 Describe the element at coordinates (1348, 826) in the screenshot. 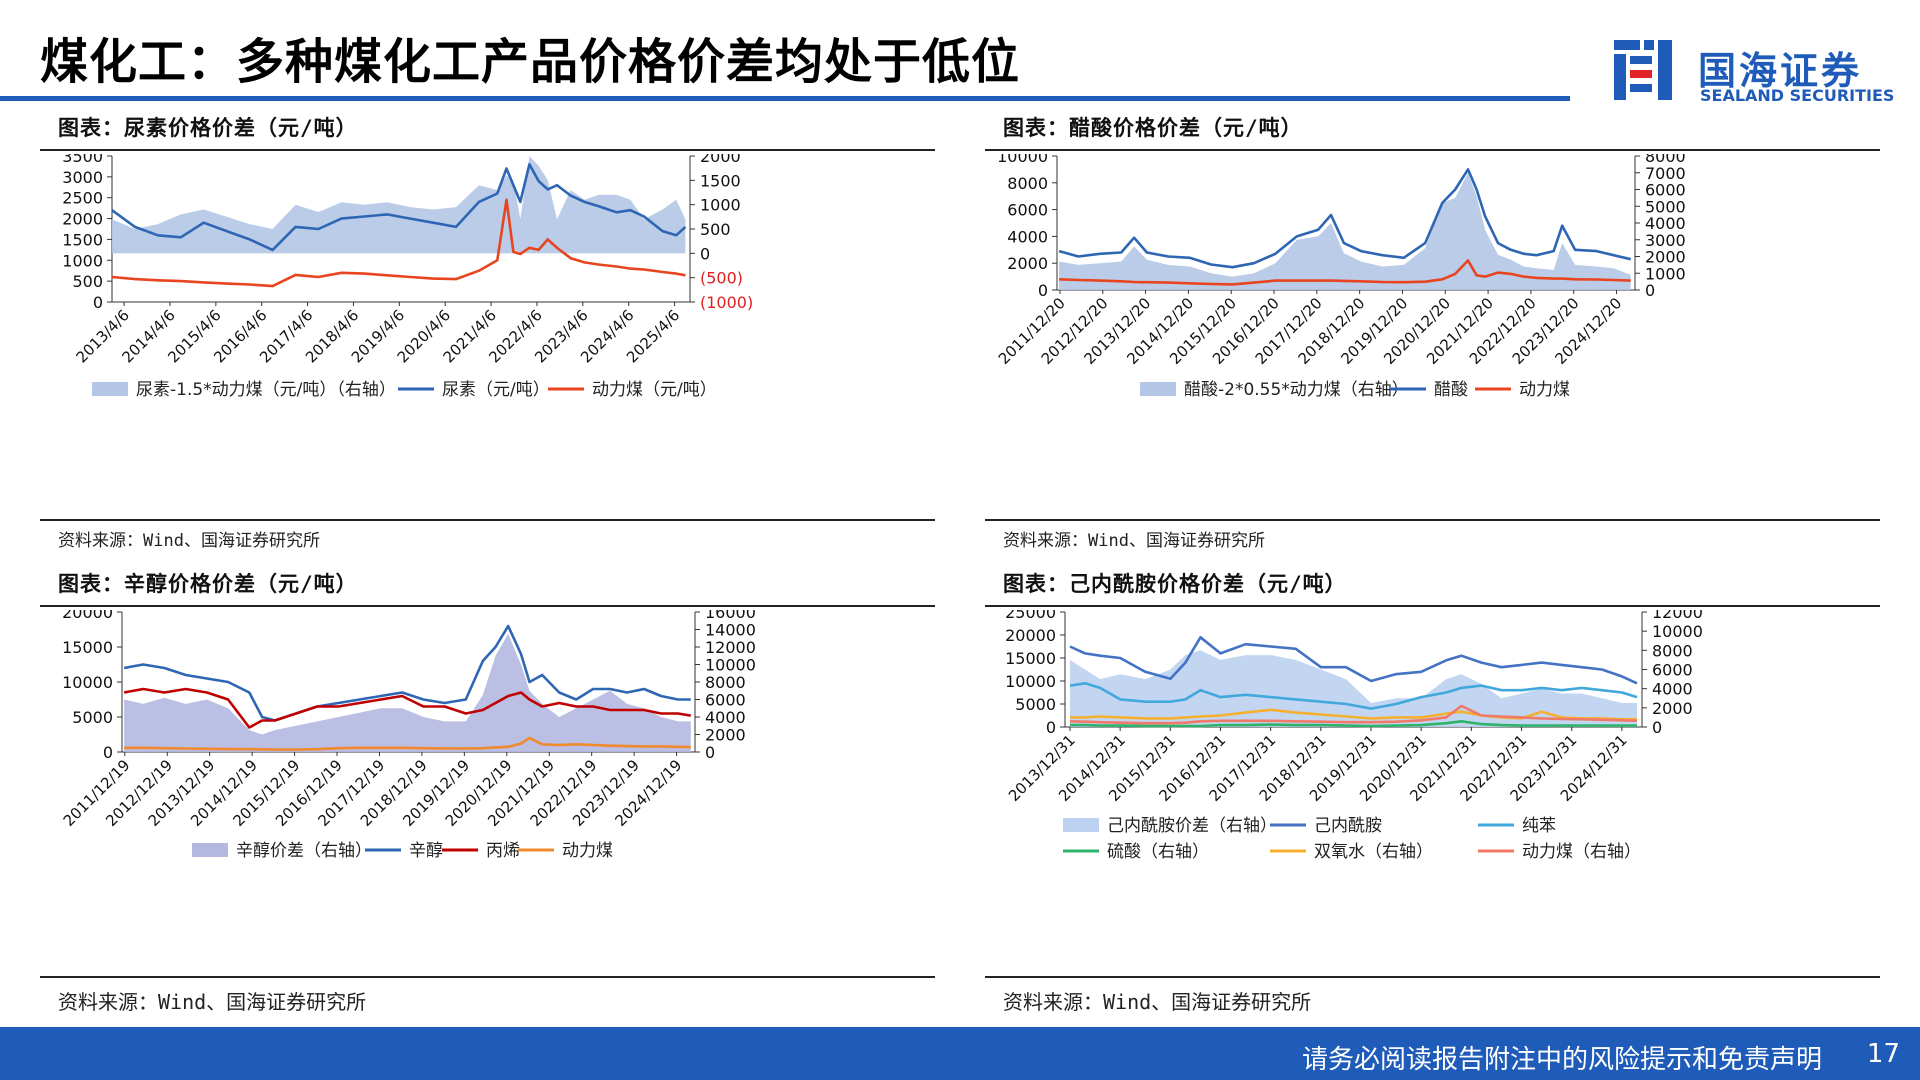

I see `legend-label: 己内酰胺` at that location.